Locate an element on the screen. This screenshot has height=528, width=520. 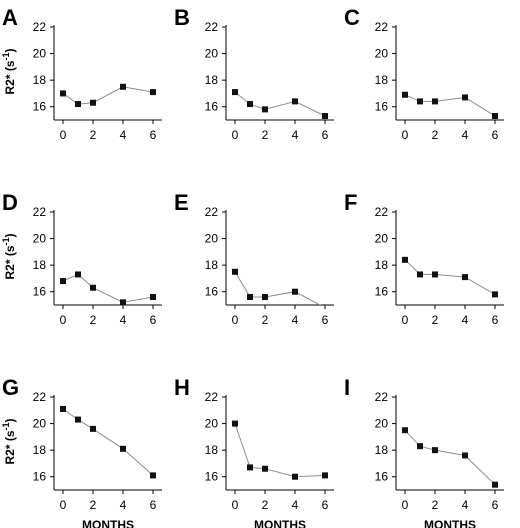
panel-label: C is located at coordinates (352, 17).